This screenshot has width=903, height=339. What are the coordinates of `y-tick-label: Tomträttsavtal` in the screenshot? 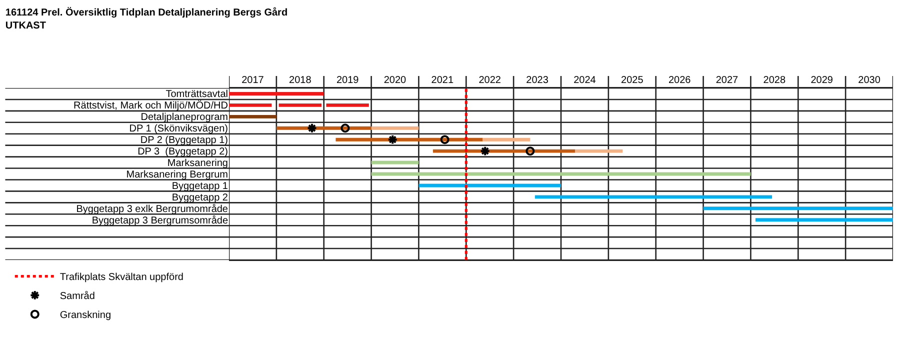 It's located at (197, 94).